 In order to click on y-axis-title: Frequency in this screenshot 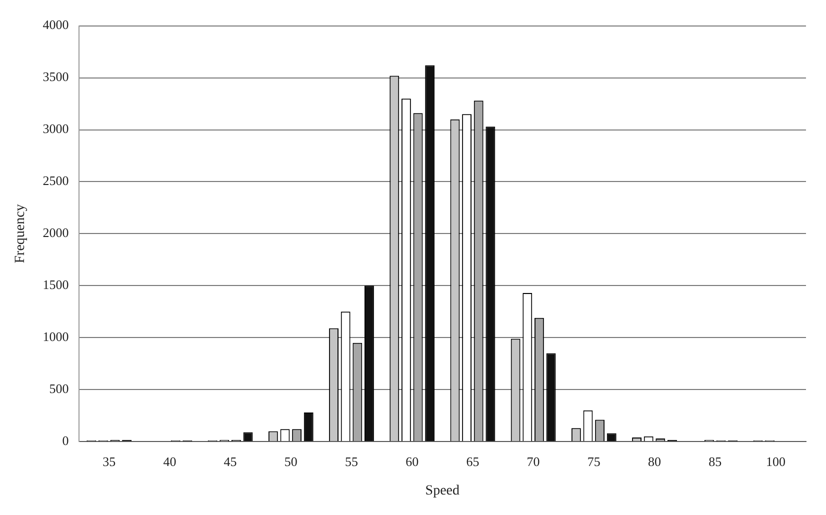, I will do `click(20, 234)`.